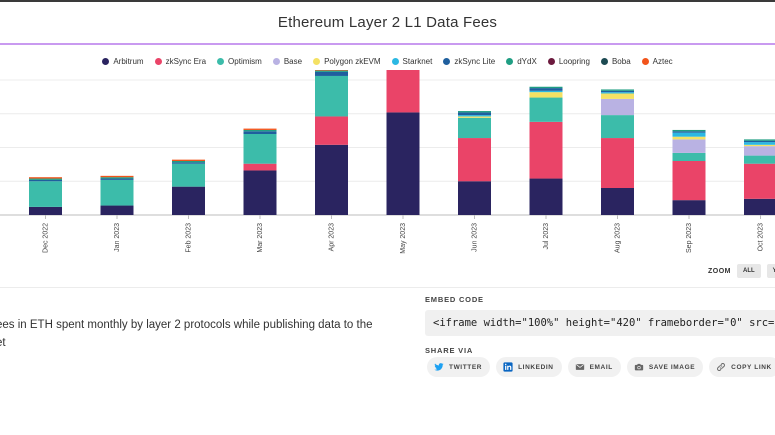  Describe the element at coordinates (403, 238) in the screenshot. I see `x-tick-label: May 2023` at that location.